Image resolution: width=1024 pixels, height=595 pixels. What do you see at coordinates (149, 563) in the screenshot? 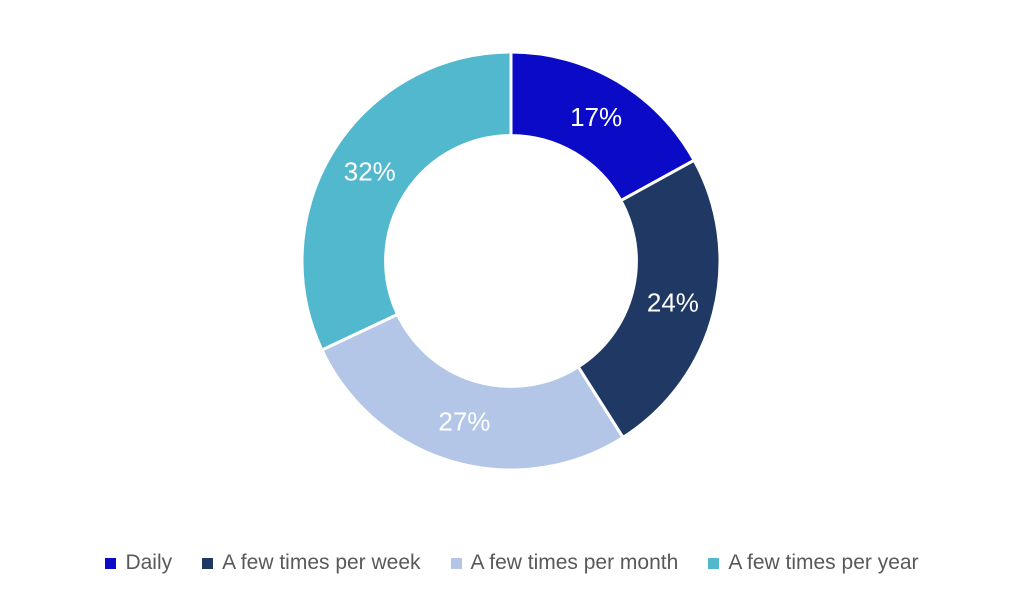
I see `legend-label: Daily` at bounding box center [149, 563].